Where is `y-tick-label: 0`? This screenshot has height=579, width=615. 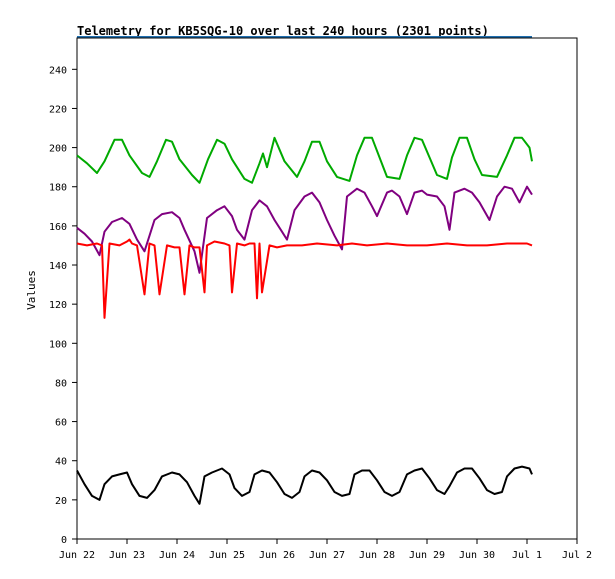
y-tick-label: 0 is located at coordinates (64, 540).